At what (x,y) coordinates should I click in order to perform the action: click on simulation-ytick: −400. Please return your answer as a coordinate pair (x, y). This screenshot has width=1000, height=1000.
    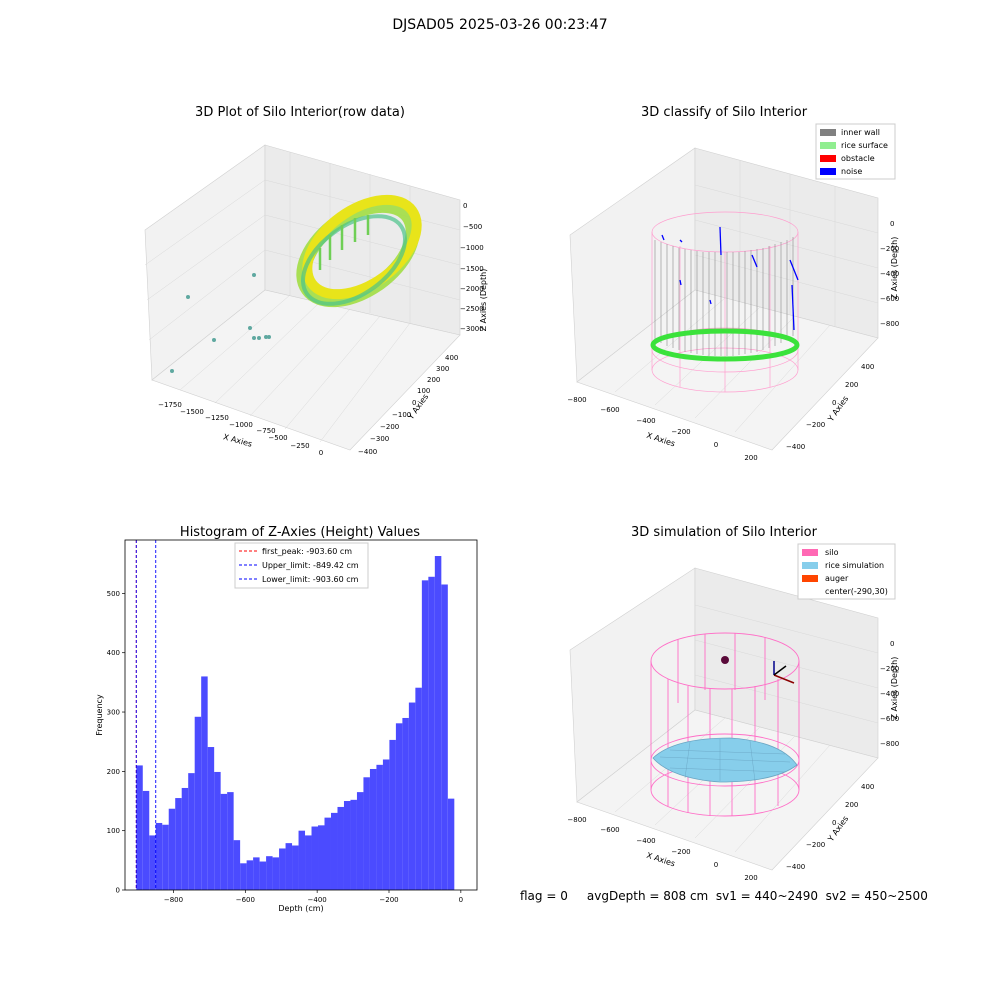
    Looking at the image, I should click on (795, 867).